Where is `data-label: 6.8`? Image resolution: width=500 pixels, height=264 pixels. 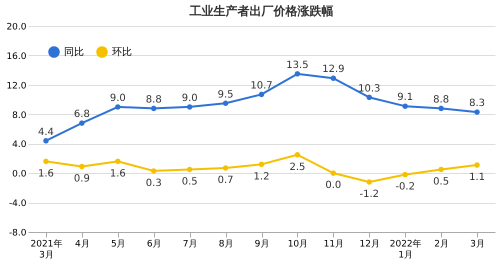 data-label: 6.8 is located at coordinates (82, 114).